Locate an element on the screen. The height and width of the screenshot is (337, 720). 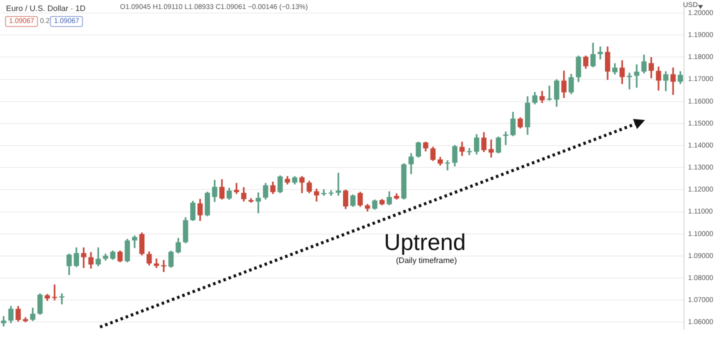
annotation: Uptrend is located at coordinates (425, 242).